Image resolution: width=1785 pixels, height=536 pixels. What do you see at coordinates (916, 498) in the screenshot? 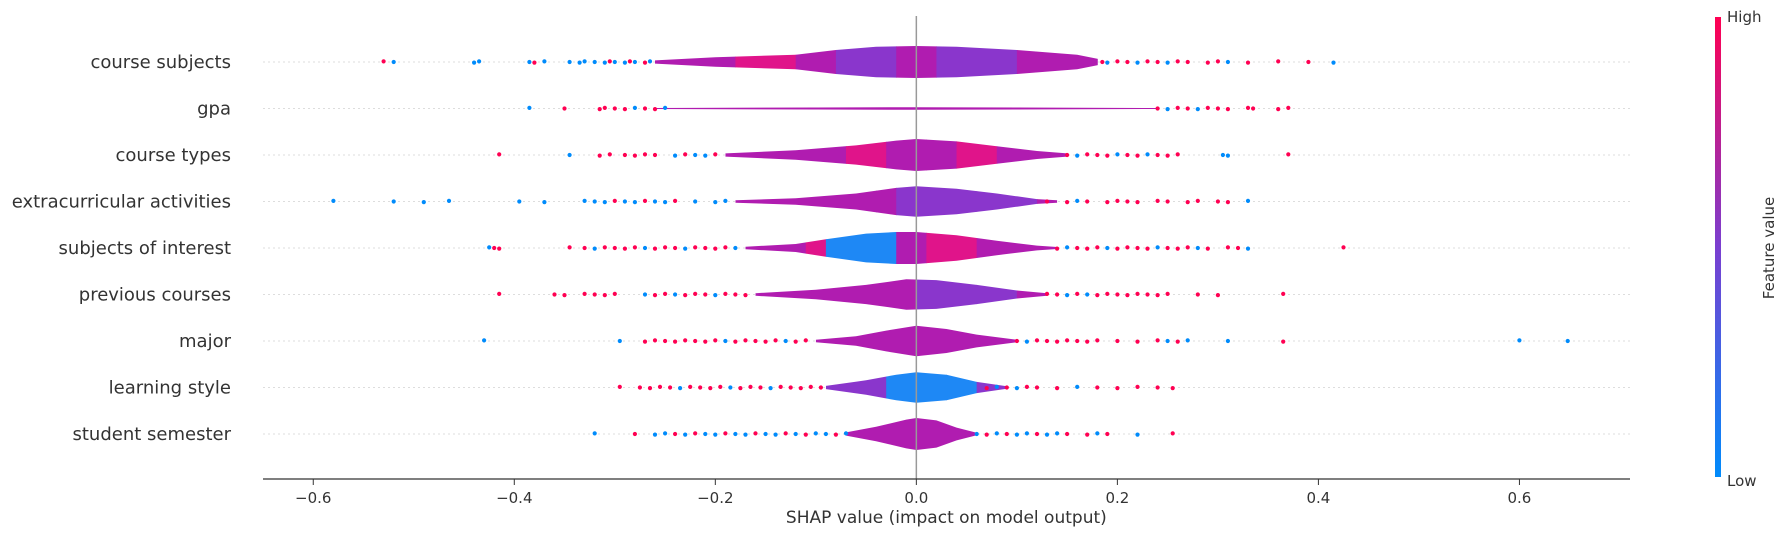
I see `x-tick-label: 0.0` at bounding box center [916, 498].